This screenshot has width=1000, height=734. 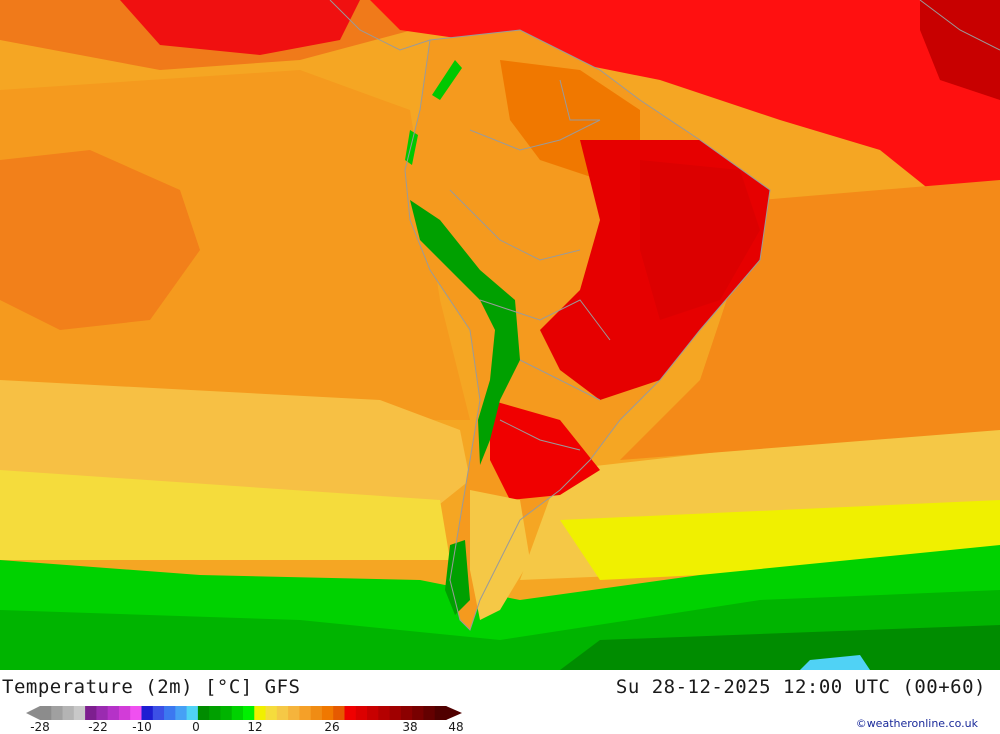 I want to click on scale-right-arrow, so click(x=454, y=713).